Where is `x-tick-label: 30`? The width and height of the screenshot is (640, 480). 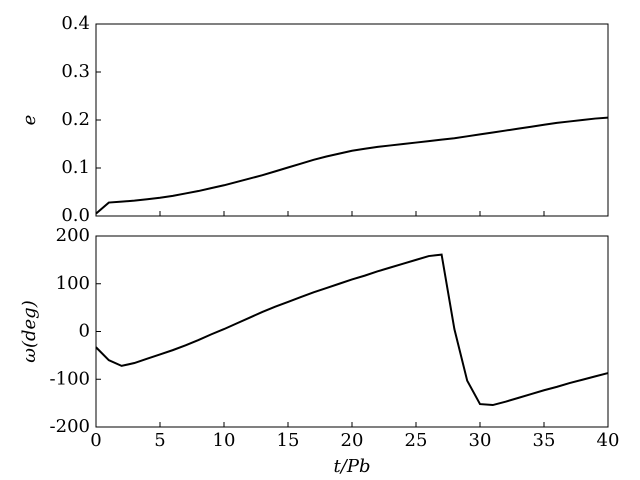 x-tick-label: 30 is located at coordinates (480, 440).